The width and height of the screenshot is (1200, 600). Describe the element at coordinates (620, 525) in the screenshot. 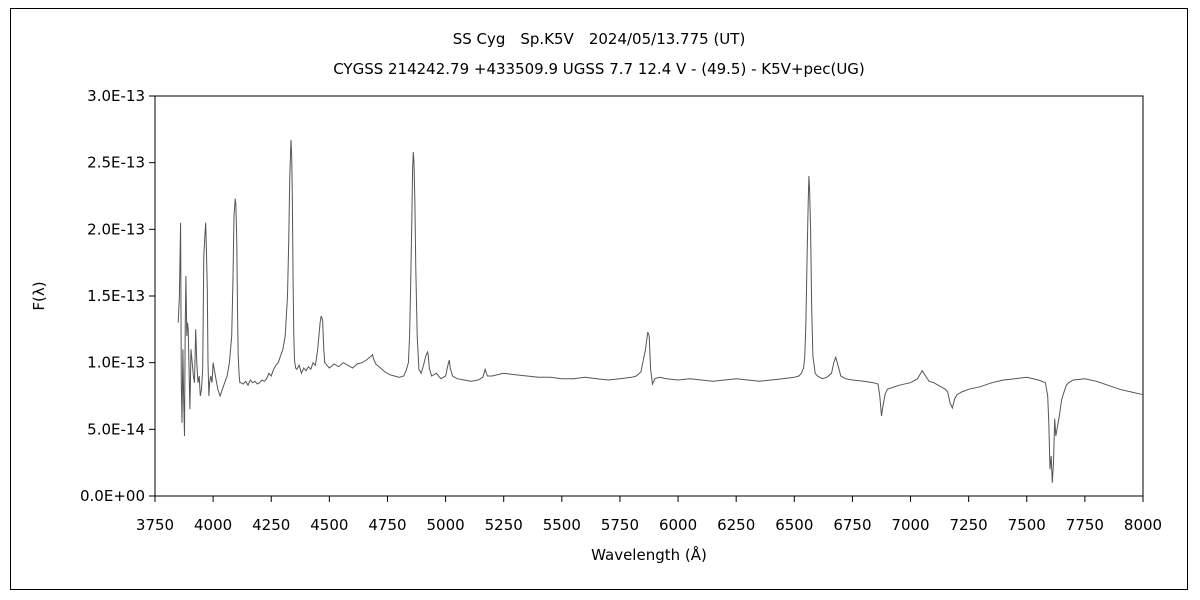

I see `x-tick-label: 5750` at that location.